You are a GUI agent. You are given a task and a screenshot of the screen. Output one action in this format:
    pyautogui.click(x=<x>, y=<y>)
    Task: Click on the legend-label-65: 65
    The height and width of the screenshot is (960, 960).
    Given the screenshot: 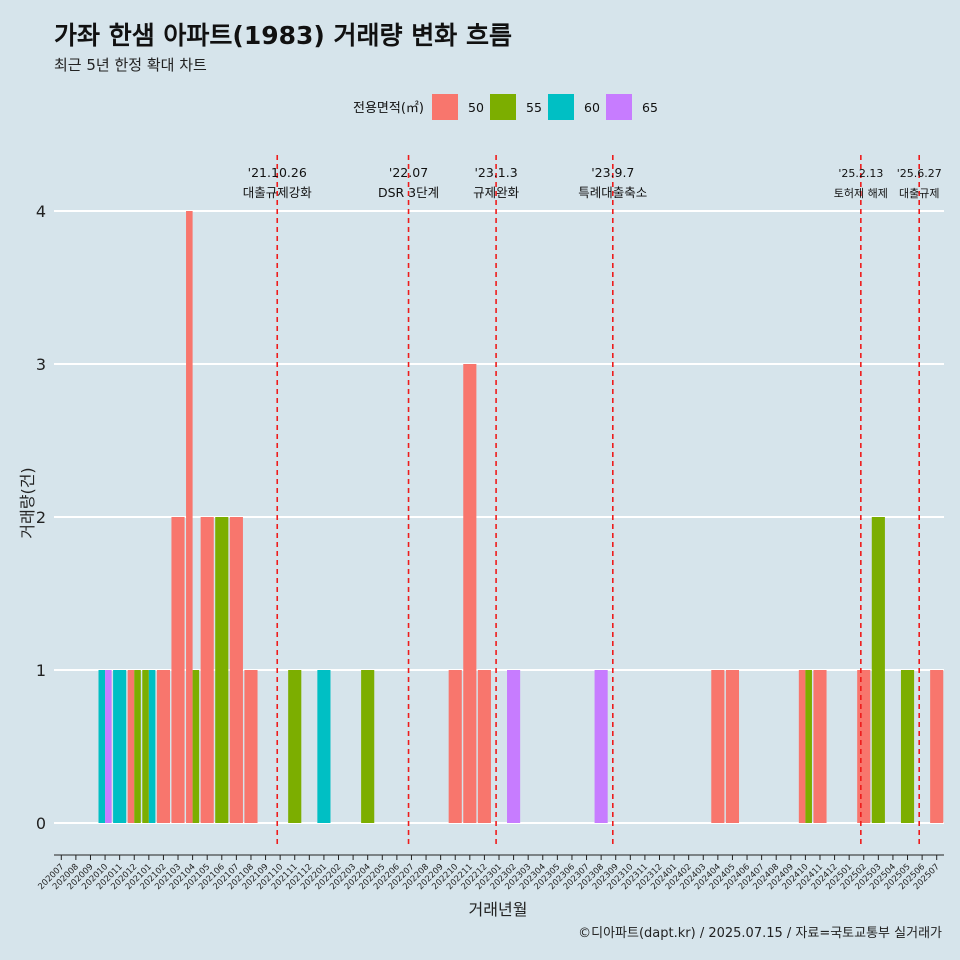 What is the action you would take?
    pyautogui.click(x=650, y=107)
    